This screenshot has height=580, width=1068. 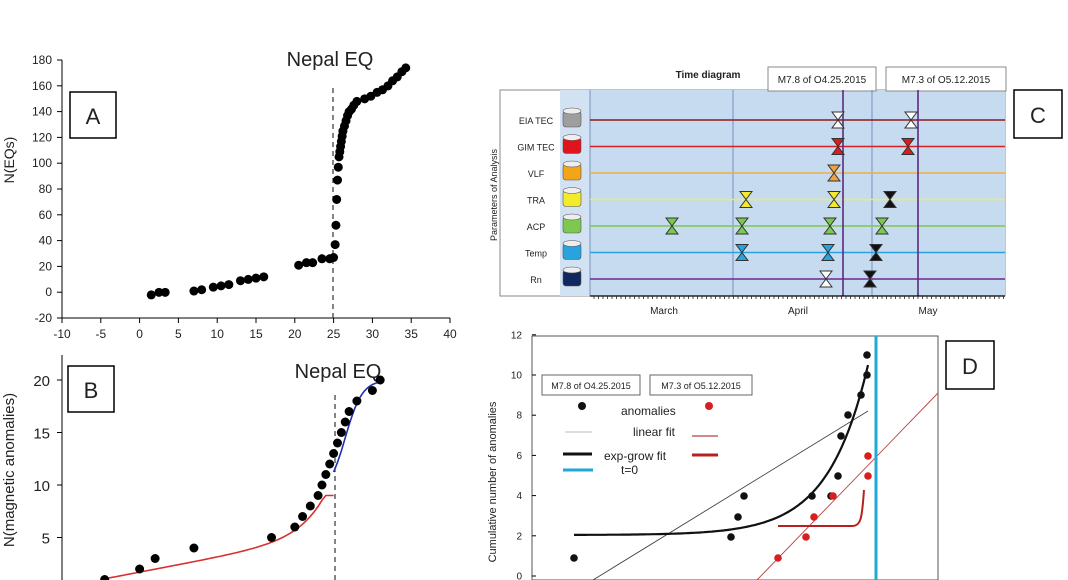 I want to click on panel-c-row-label: TRA, so click(x=536, y=201).